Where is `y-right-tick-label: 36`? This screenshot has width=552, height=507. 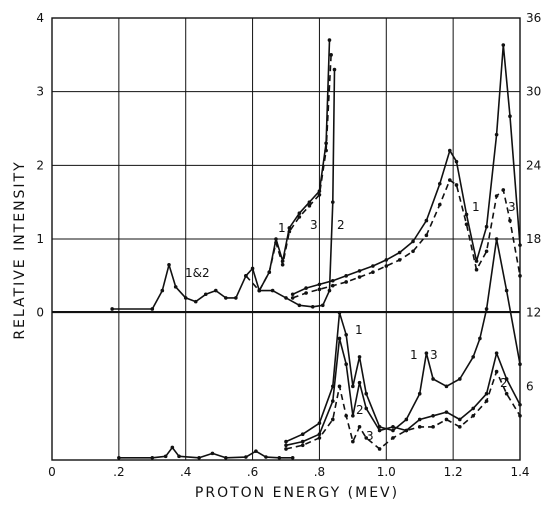
y-right-tick-label: 36 is located at coordinates (533, 18).